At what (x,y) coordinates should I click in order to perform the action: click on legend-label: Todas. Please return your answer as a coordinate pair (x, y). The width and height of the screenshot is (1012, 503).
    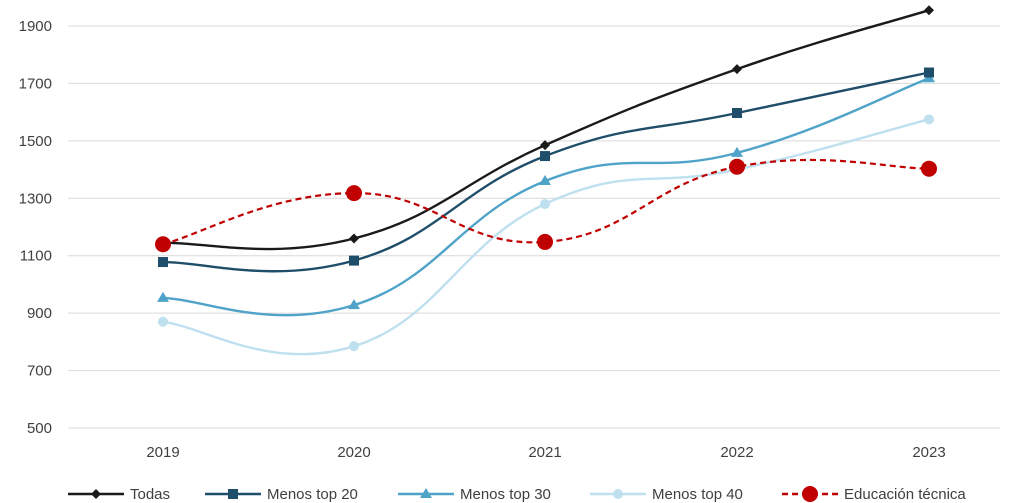
    Looking at the image, I should click on (150, 494).